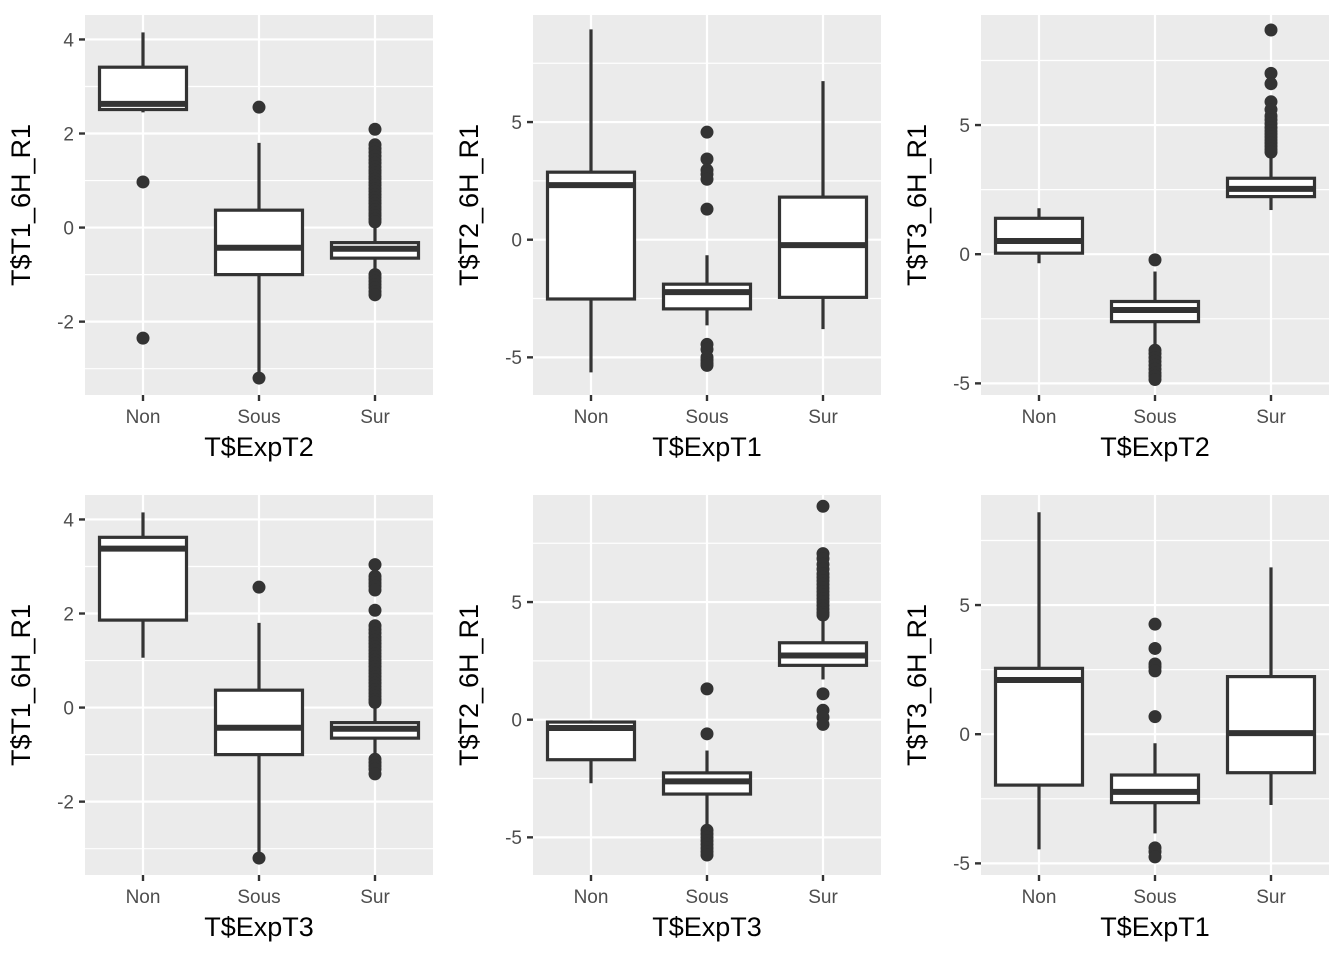  I want to click on boxplot-panel-5: -5 0 5 Non Sous Sur T$ExpT3 T$T2_6H_R1, so click(667, 718).